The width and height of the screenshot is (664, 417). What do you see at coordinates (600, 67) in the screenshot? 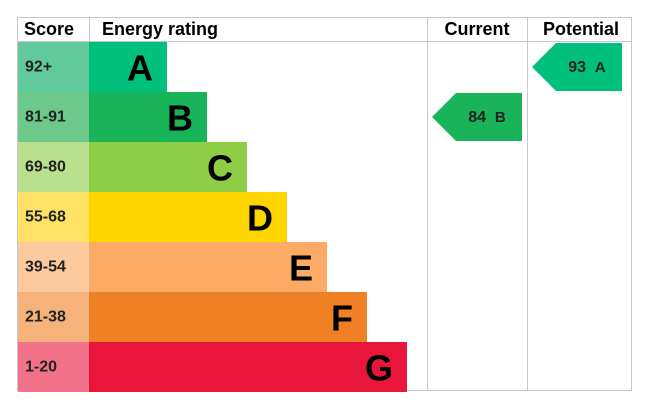
I see `potential-letter: A` at bounding box center [600, 67].